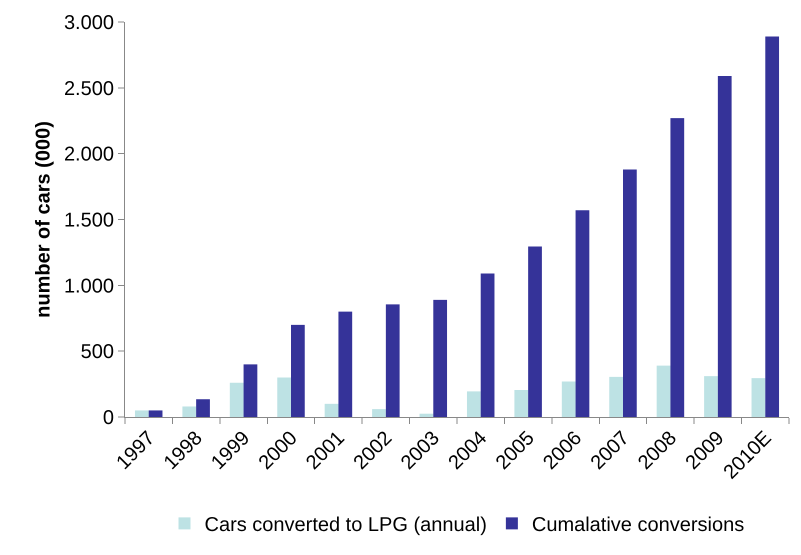 The height and width of the screenshot is (555, 801). Describe the element at coordinates (89, 155) in the screenshot. I see `y-tick-label: 2.000` at that location.